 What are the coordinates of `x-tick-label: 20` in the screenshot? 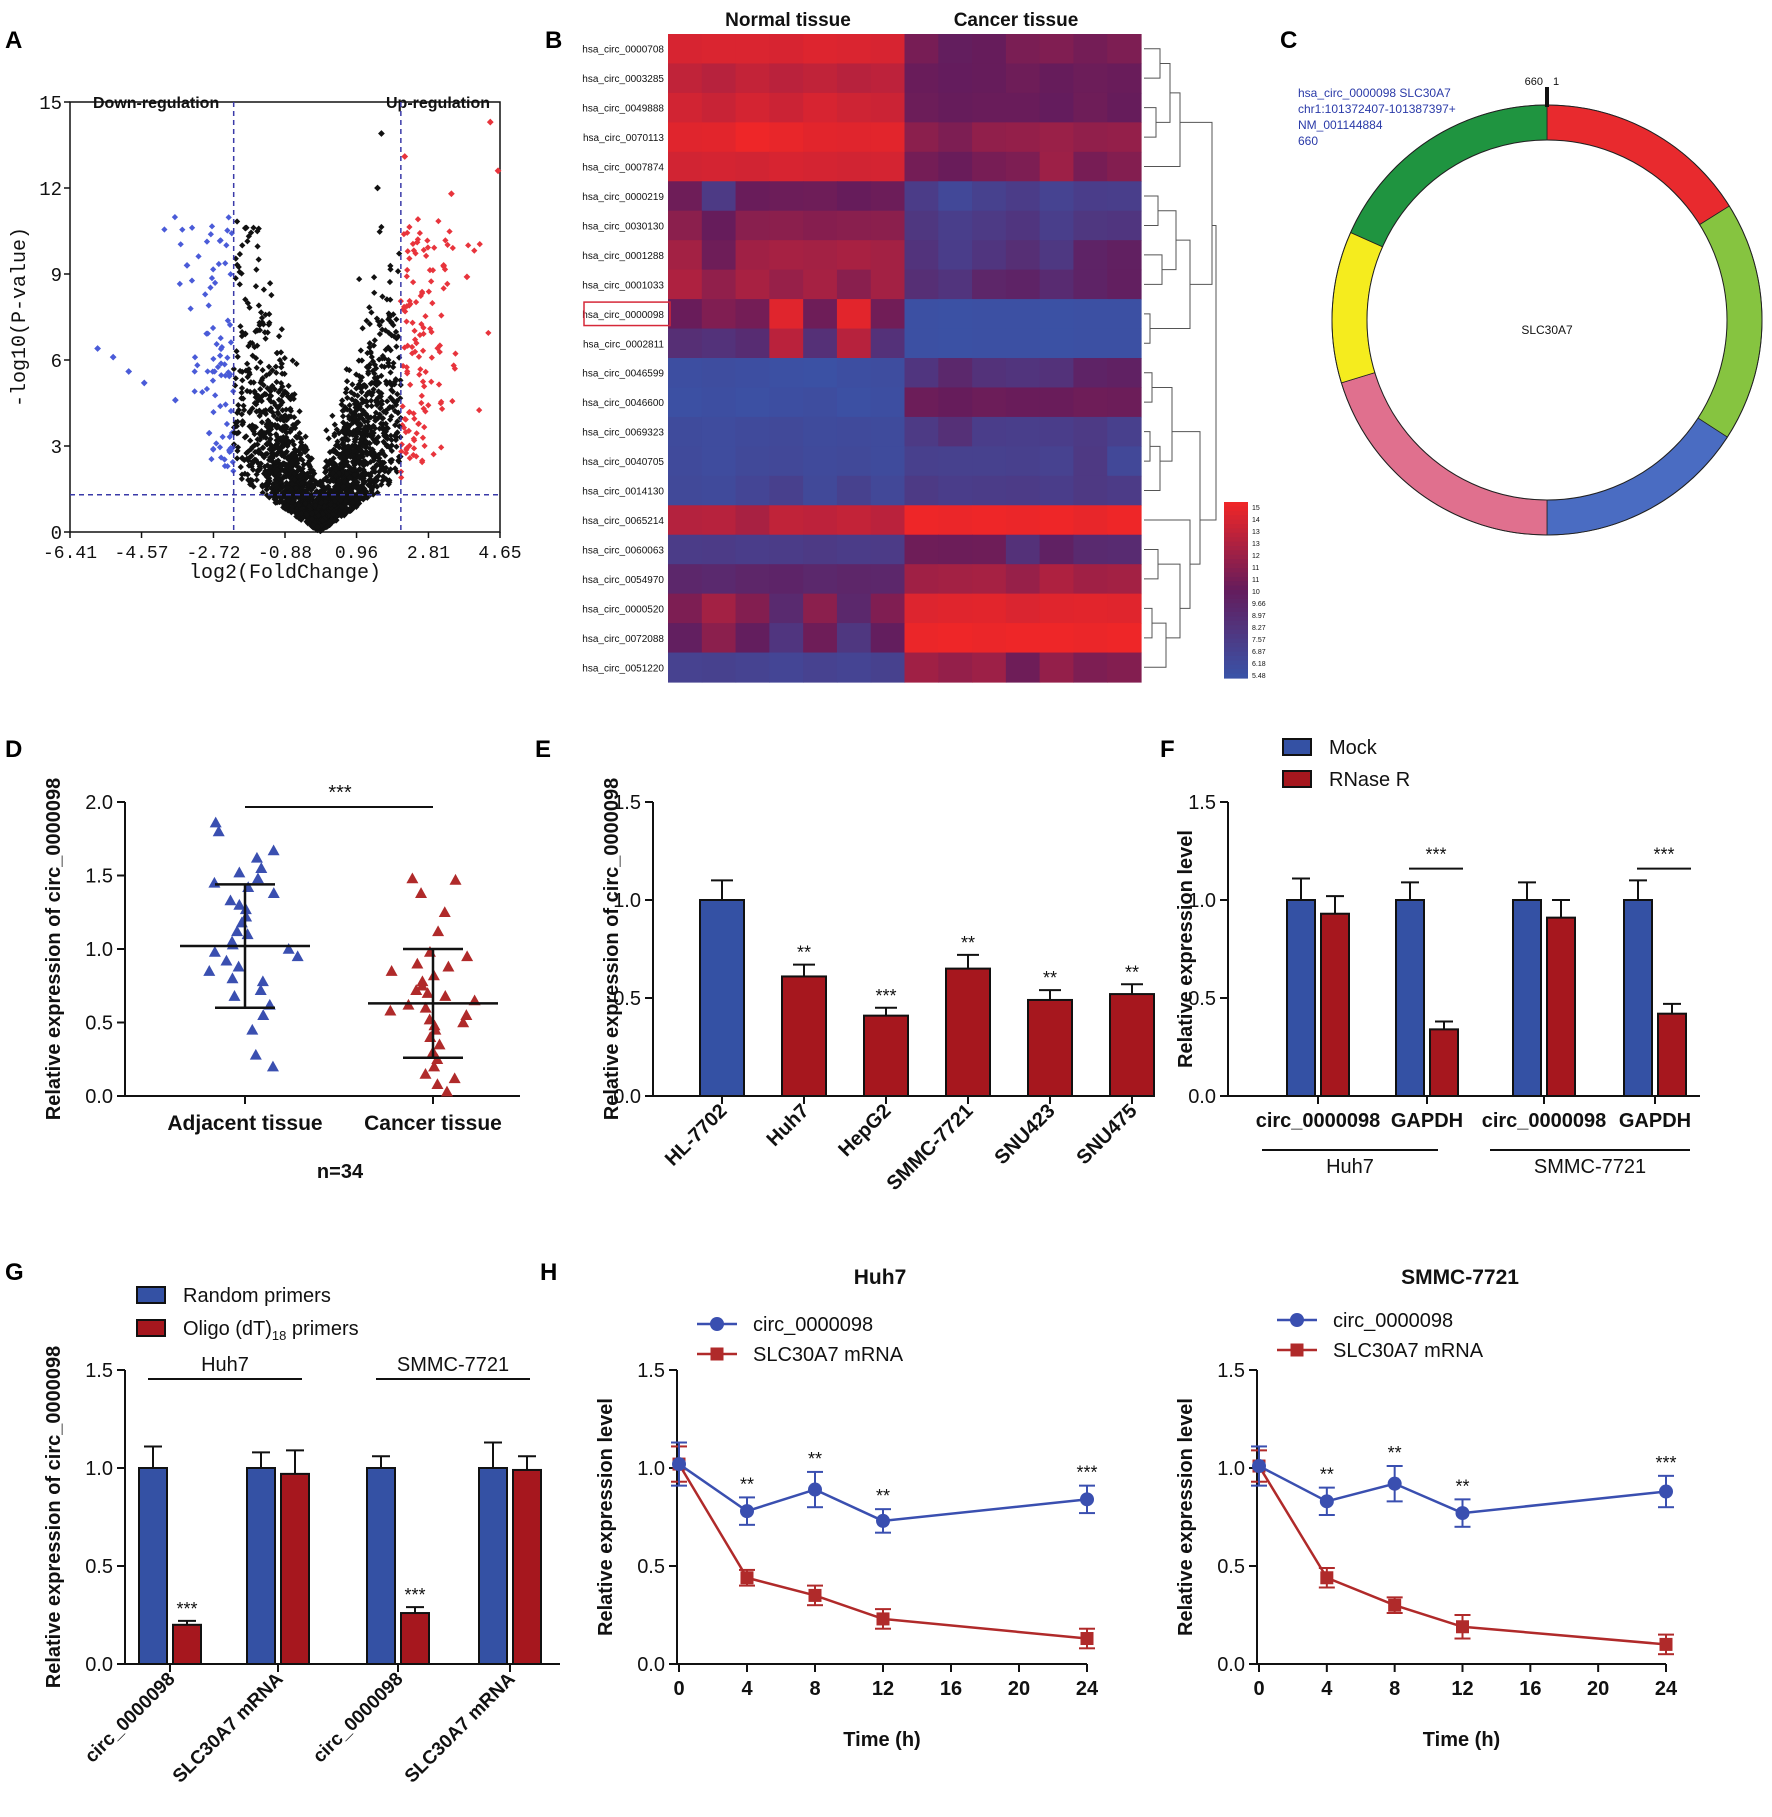 It's located at (1019, 1689).